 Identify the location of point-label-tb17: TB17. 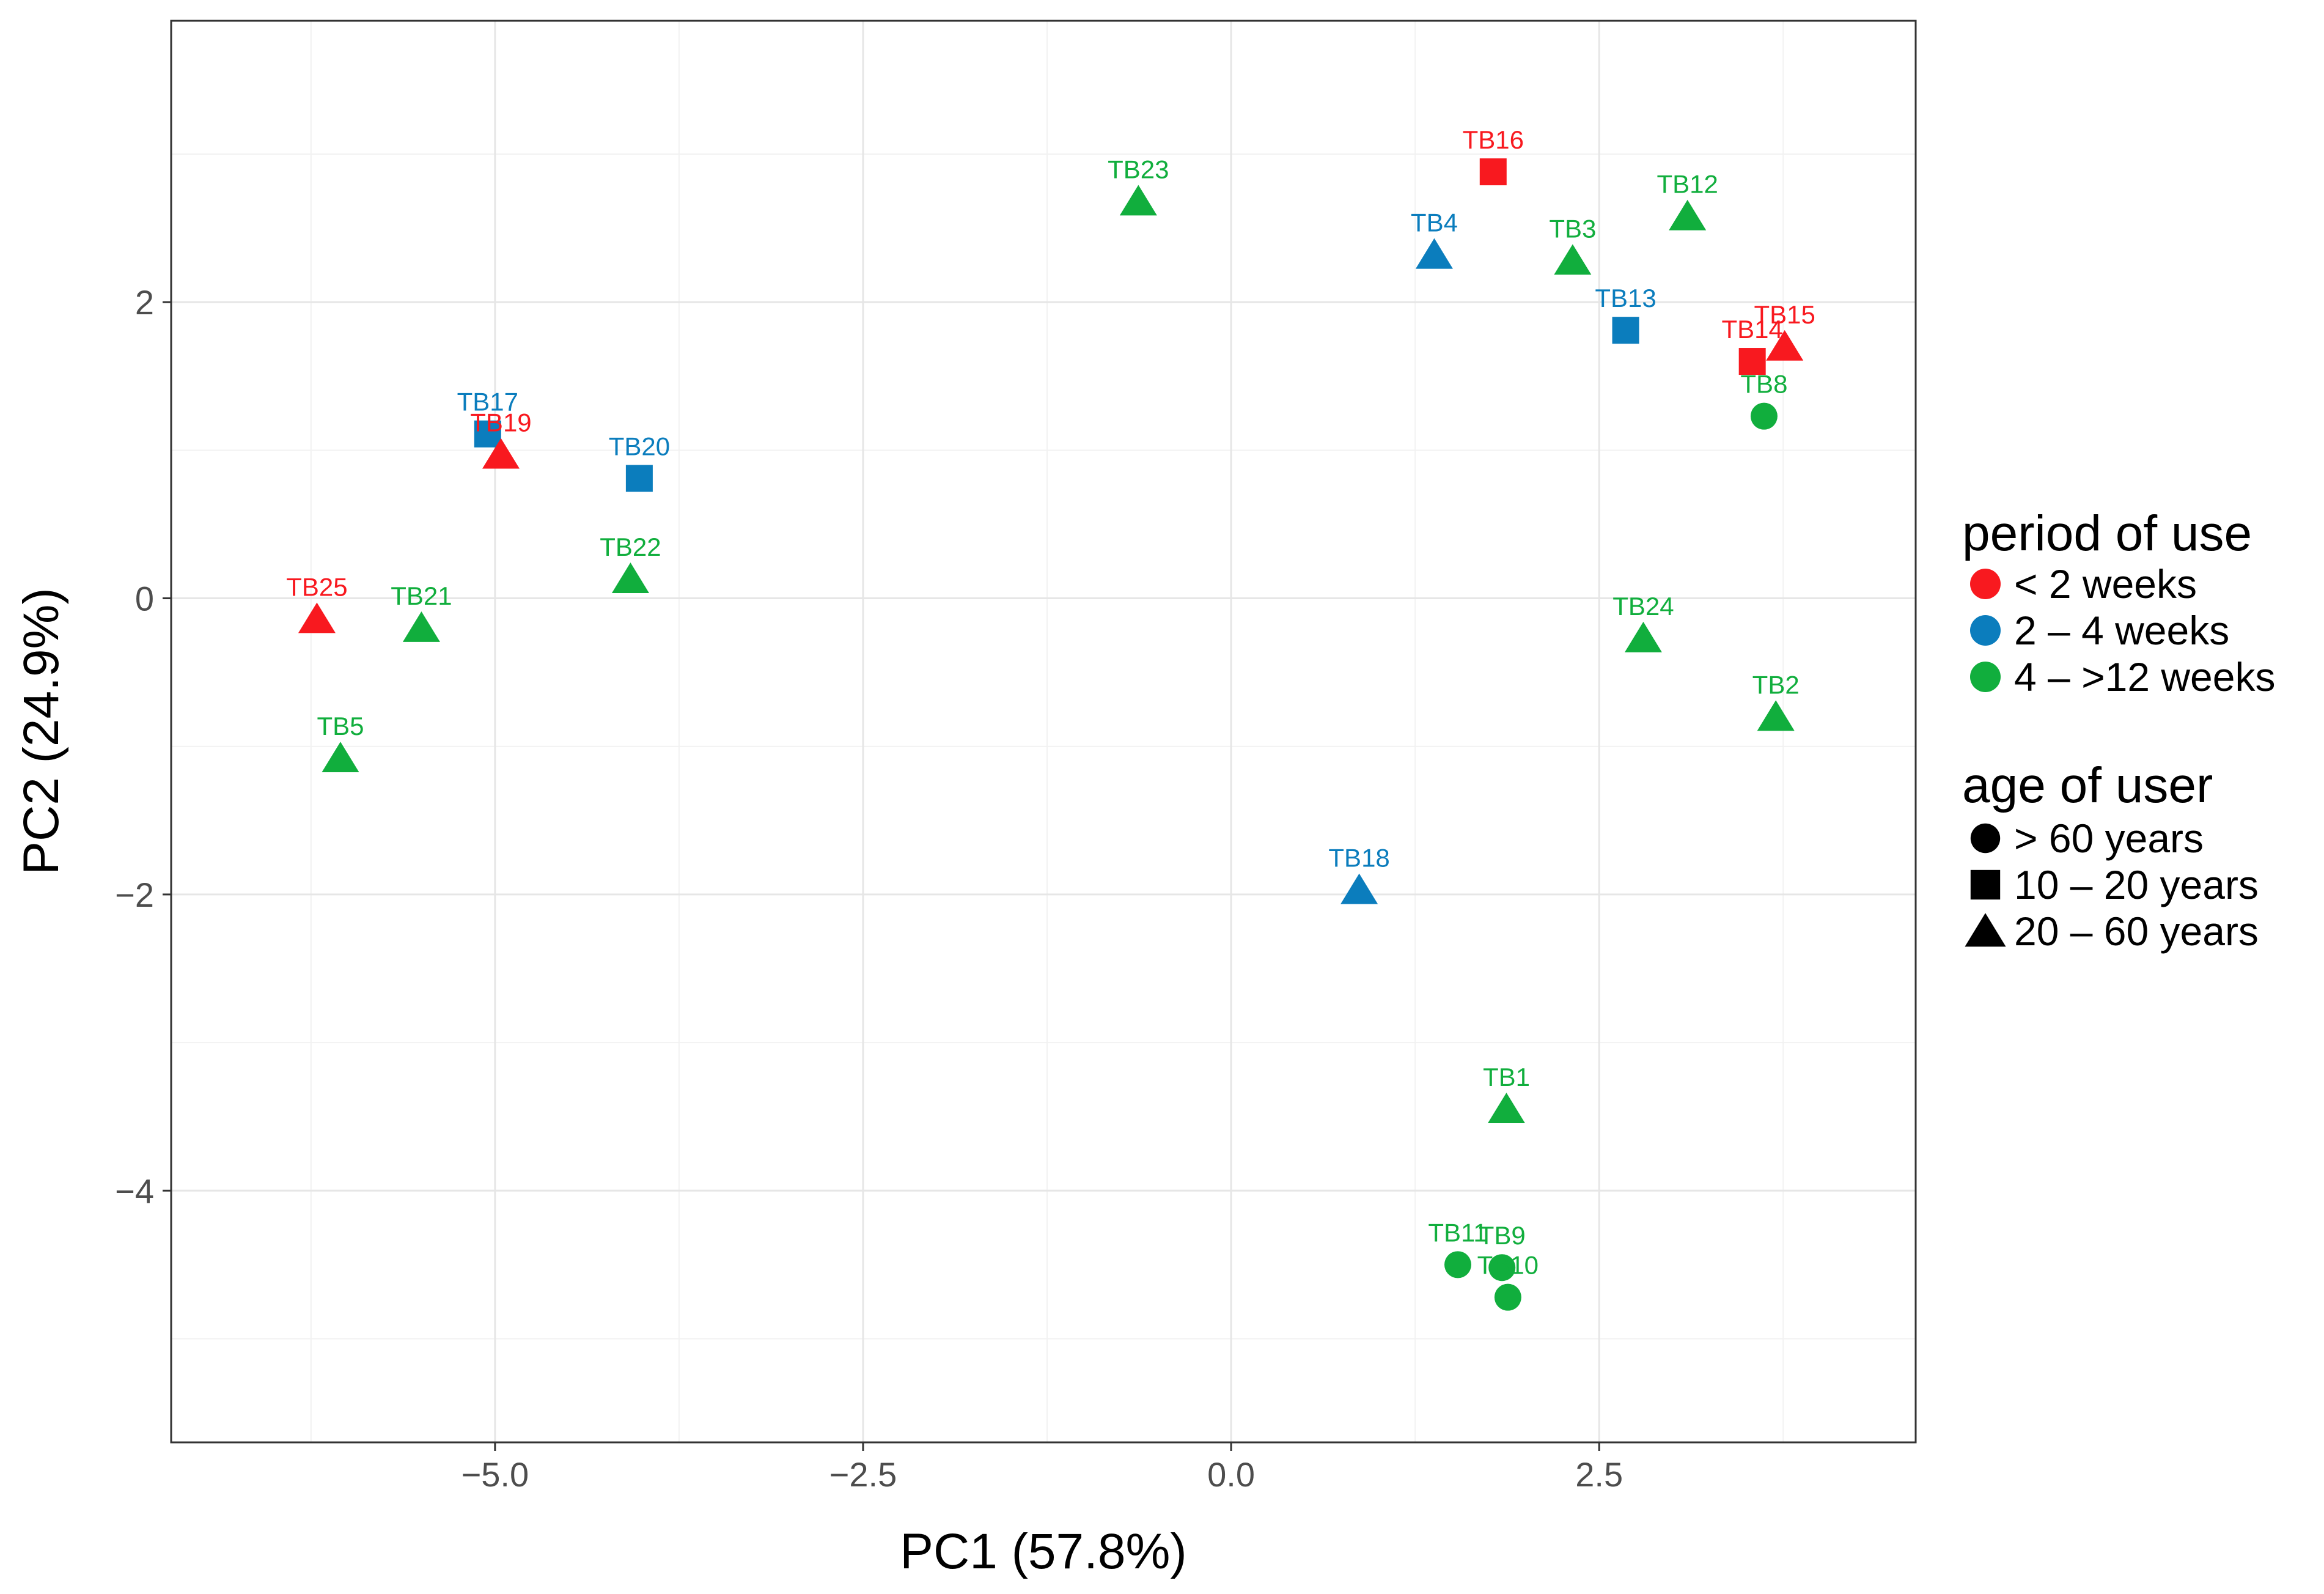
(487, 402).